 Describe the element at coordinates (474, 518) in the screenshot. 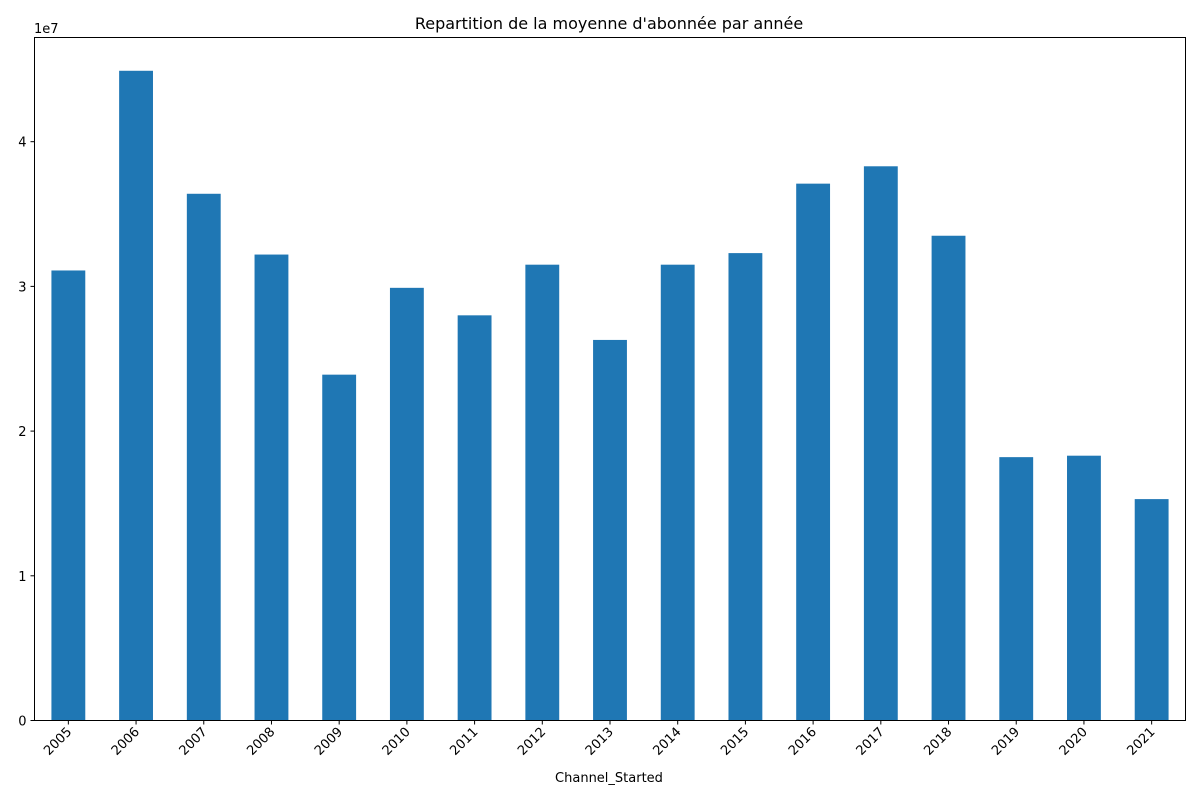

I see `bar-2011` at that location.